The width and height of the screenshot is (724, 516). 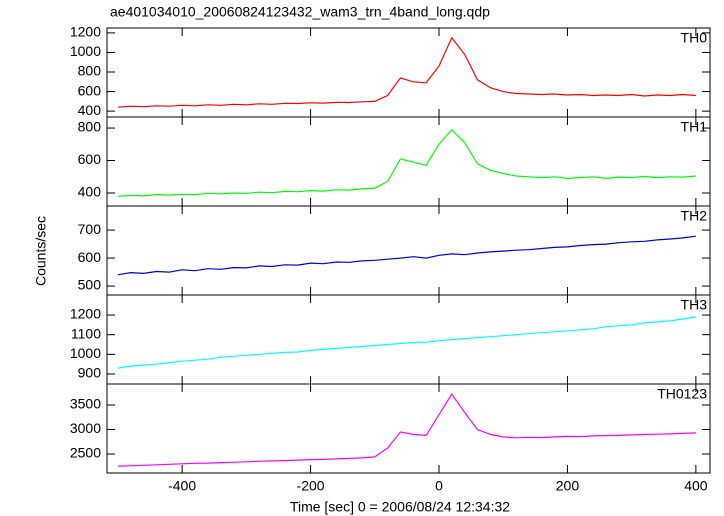 I want to click on panel-label: TH3, so click(x=694, y=305).